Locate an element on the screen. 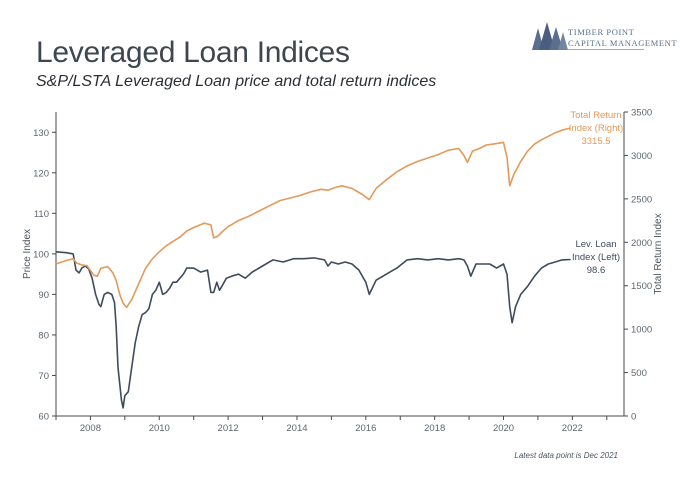 The height and width of the screenshot is (489, 680). right-tick-label: 1000 is located at coordinates (641, 330).